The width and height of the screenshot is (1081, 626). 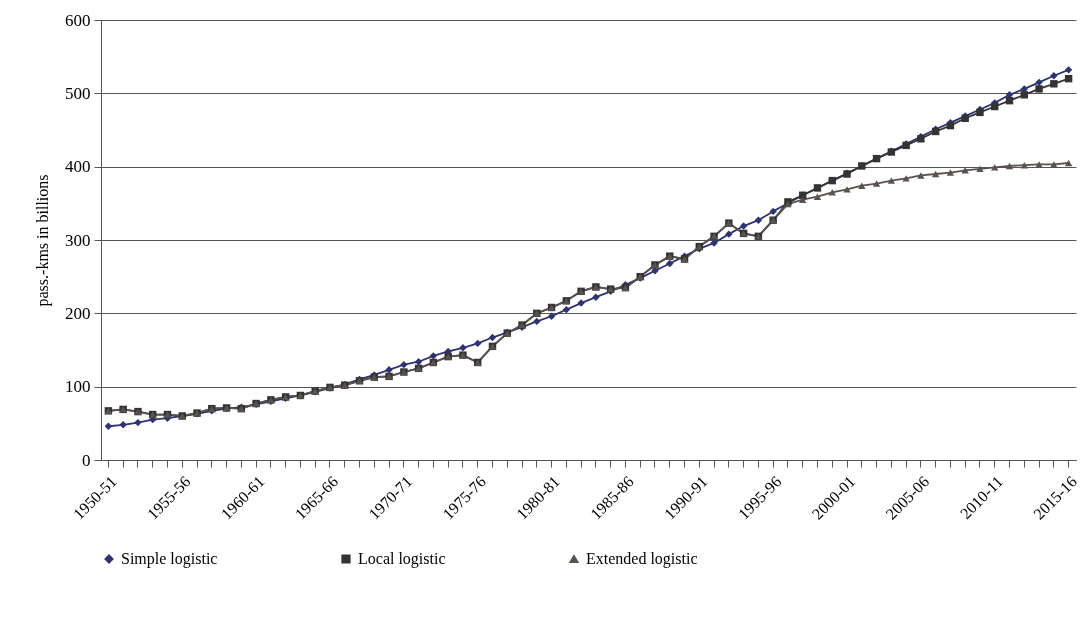 I want to click on legend-label: Local logistic, so click(x=402, y=559).